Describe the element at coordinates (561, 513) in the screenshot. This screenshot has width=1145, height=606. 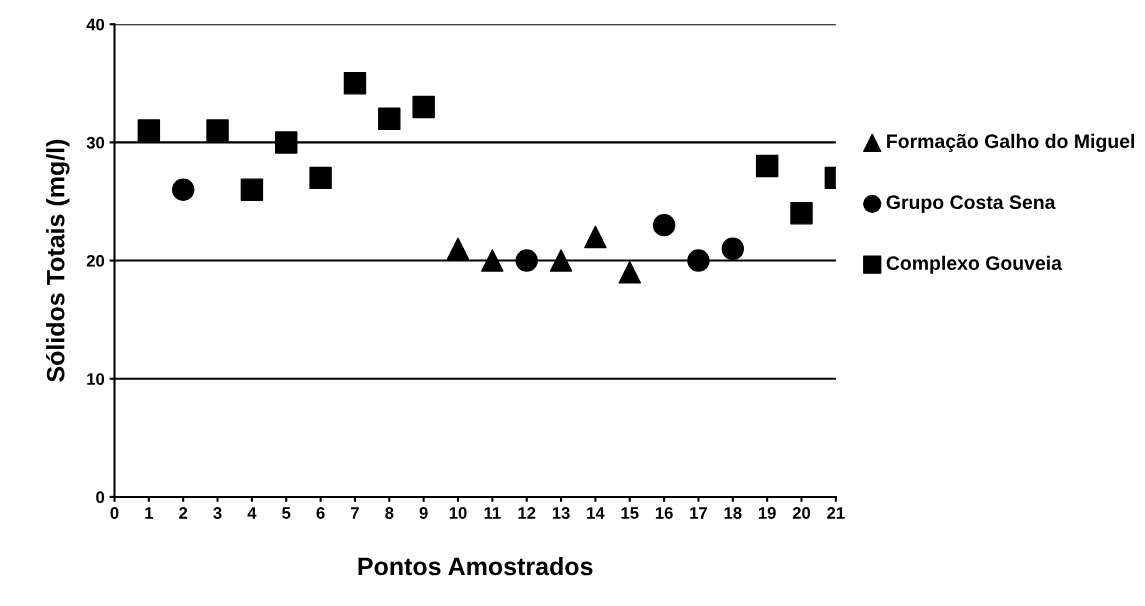
I see `x-tick-label: 13` at that location.